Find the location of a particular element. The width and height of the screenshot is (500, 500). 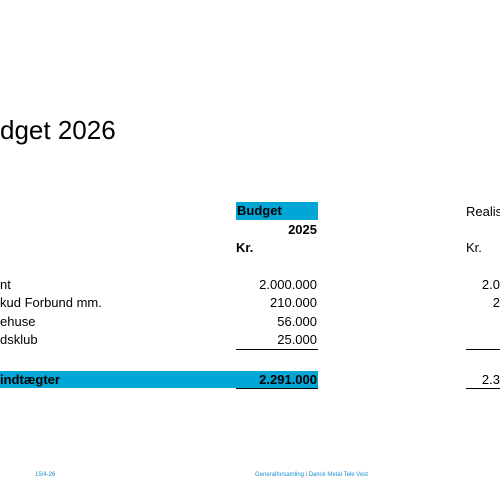

row-label: nt is located at coordinates (5, 284).